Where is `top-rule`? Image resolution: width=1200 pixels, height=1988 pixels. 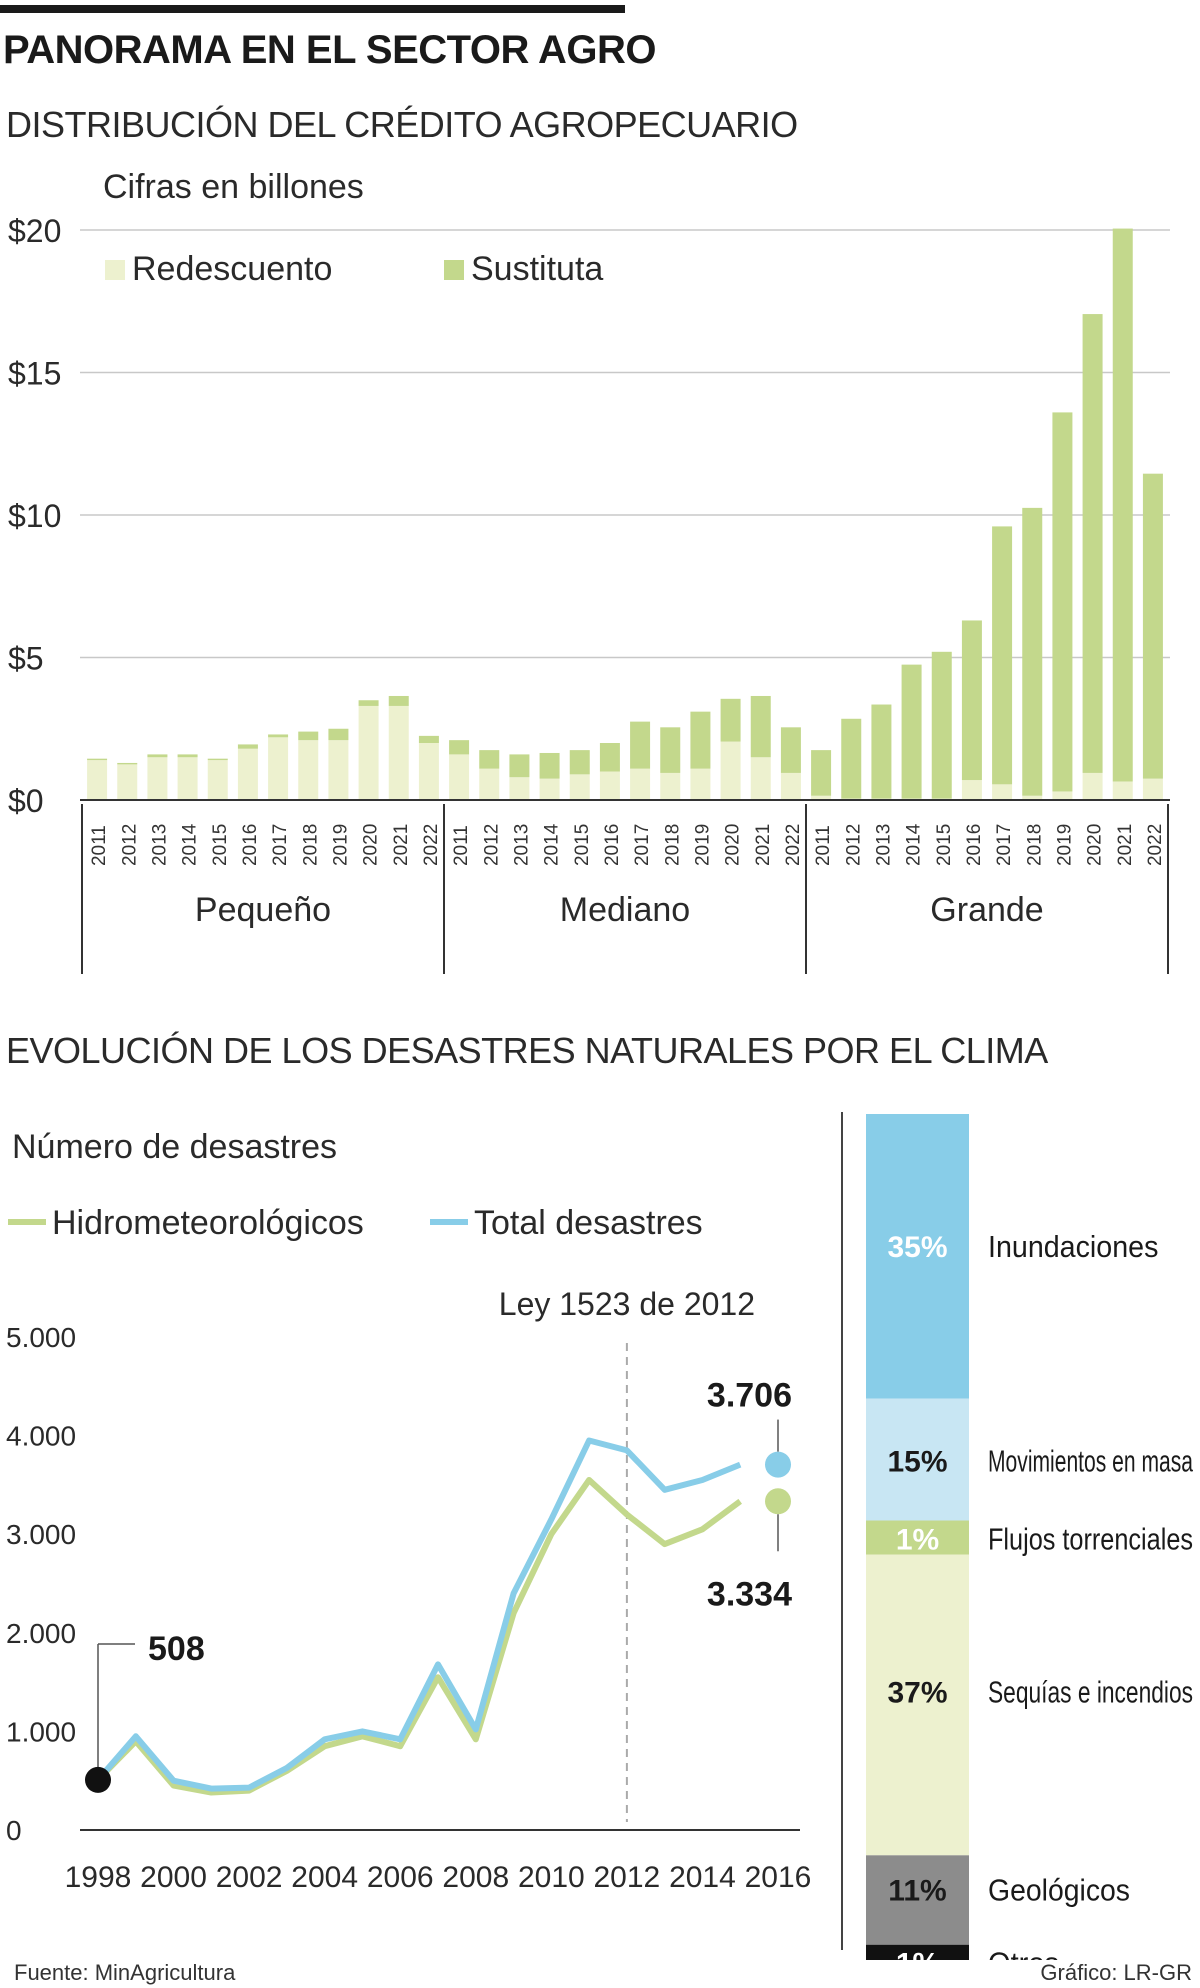
top-rule is located at coordinates (312, 9).